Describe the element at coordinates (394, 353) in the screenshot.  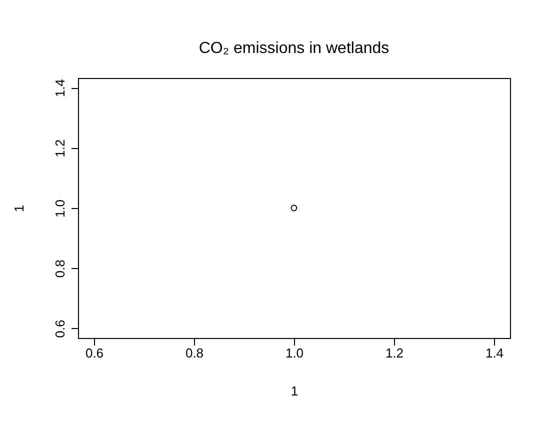
I see `x-tick-label: 1.2` at that location.